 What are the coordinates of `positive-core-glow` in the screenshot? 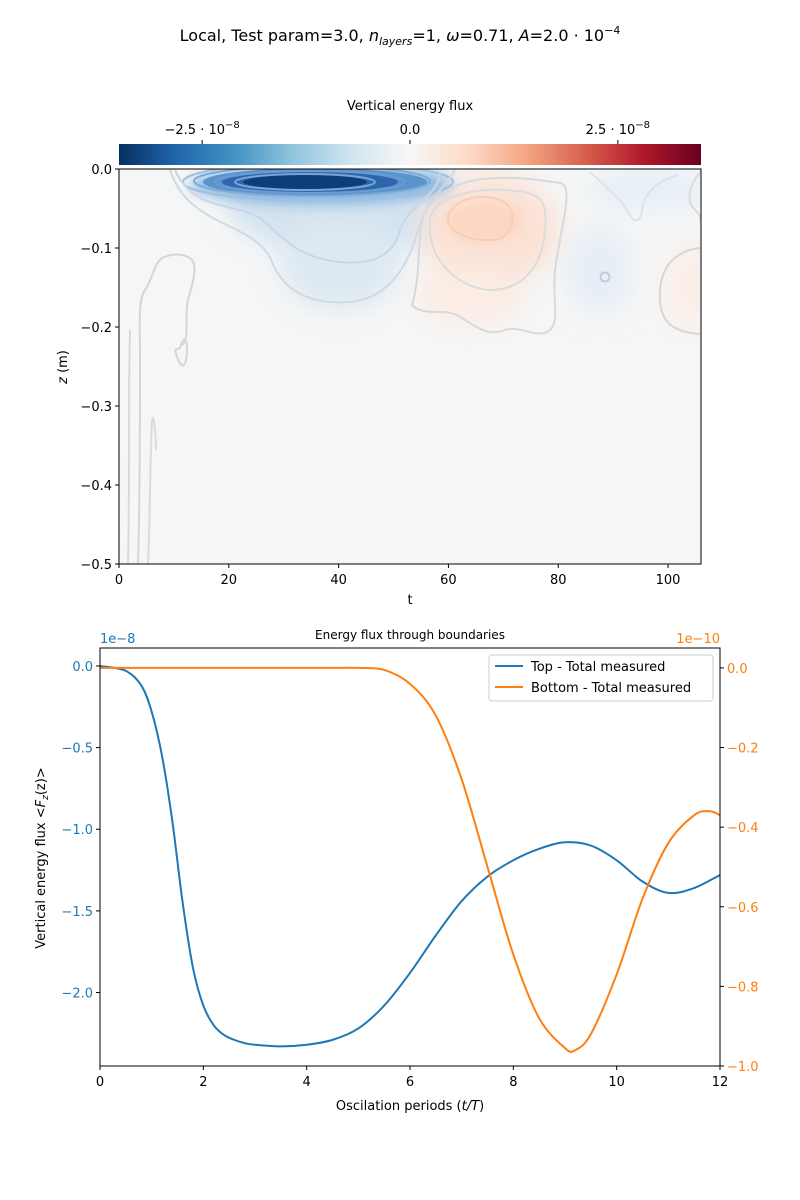 It's located at (485, 222).